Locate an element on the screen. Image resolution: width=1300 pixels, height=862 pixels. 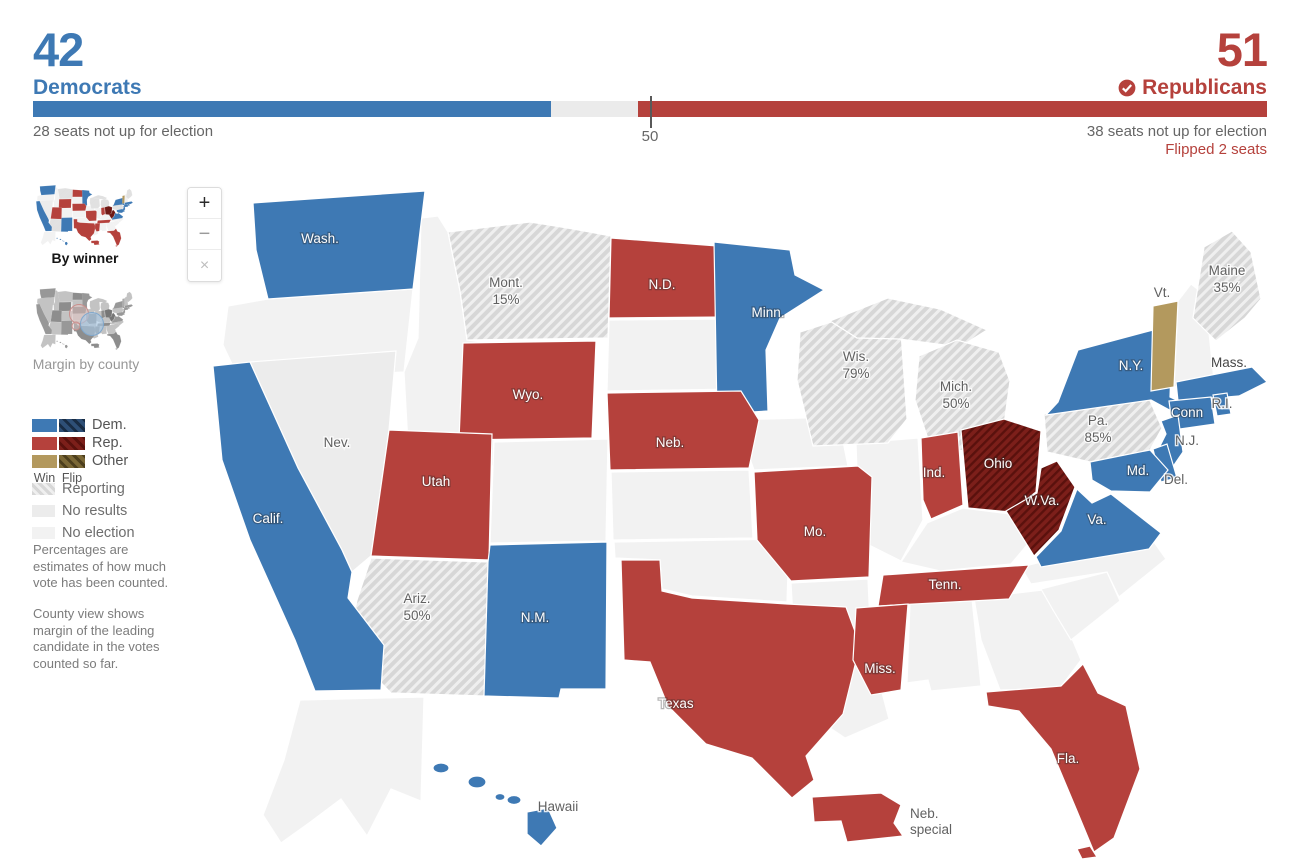
state-label-nj: N.J. is located at coordinates (1187, 440).